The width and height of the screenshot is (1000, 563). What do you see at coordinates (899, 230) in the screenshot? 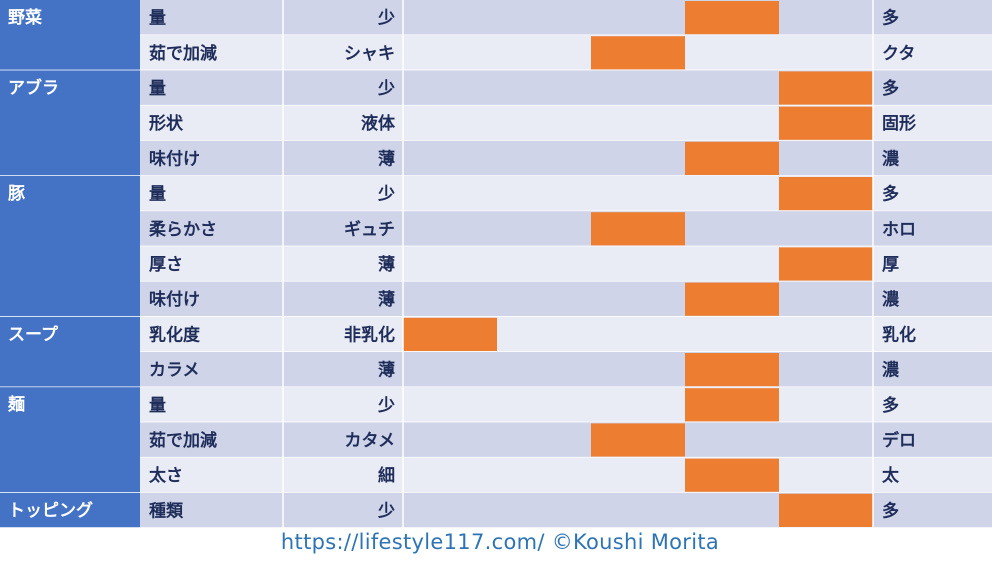
I see `high-end-label: ホロ` at bounding box center [899, 230].